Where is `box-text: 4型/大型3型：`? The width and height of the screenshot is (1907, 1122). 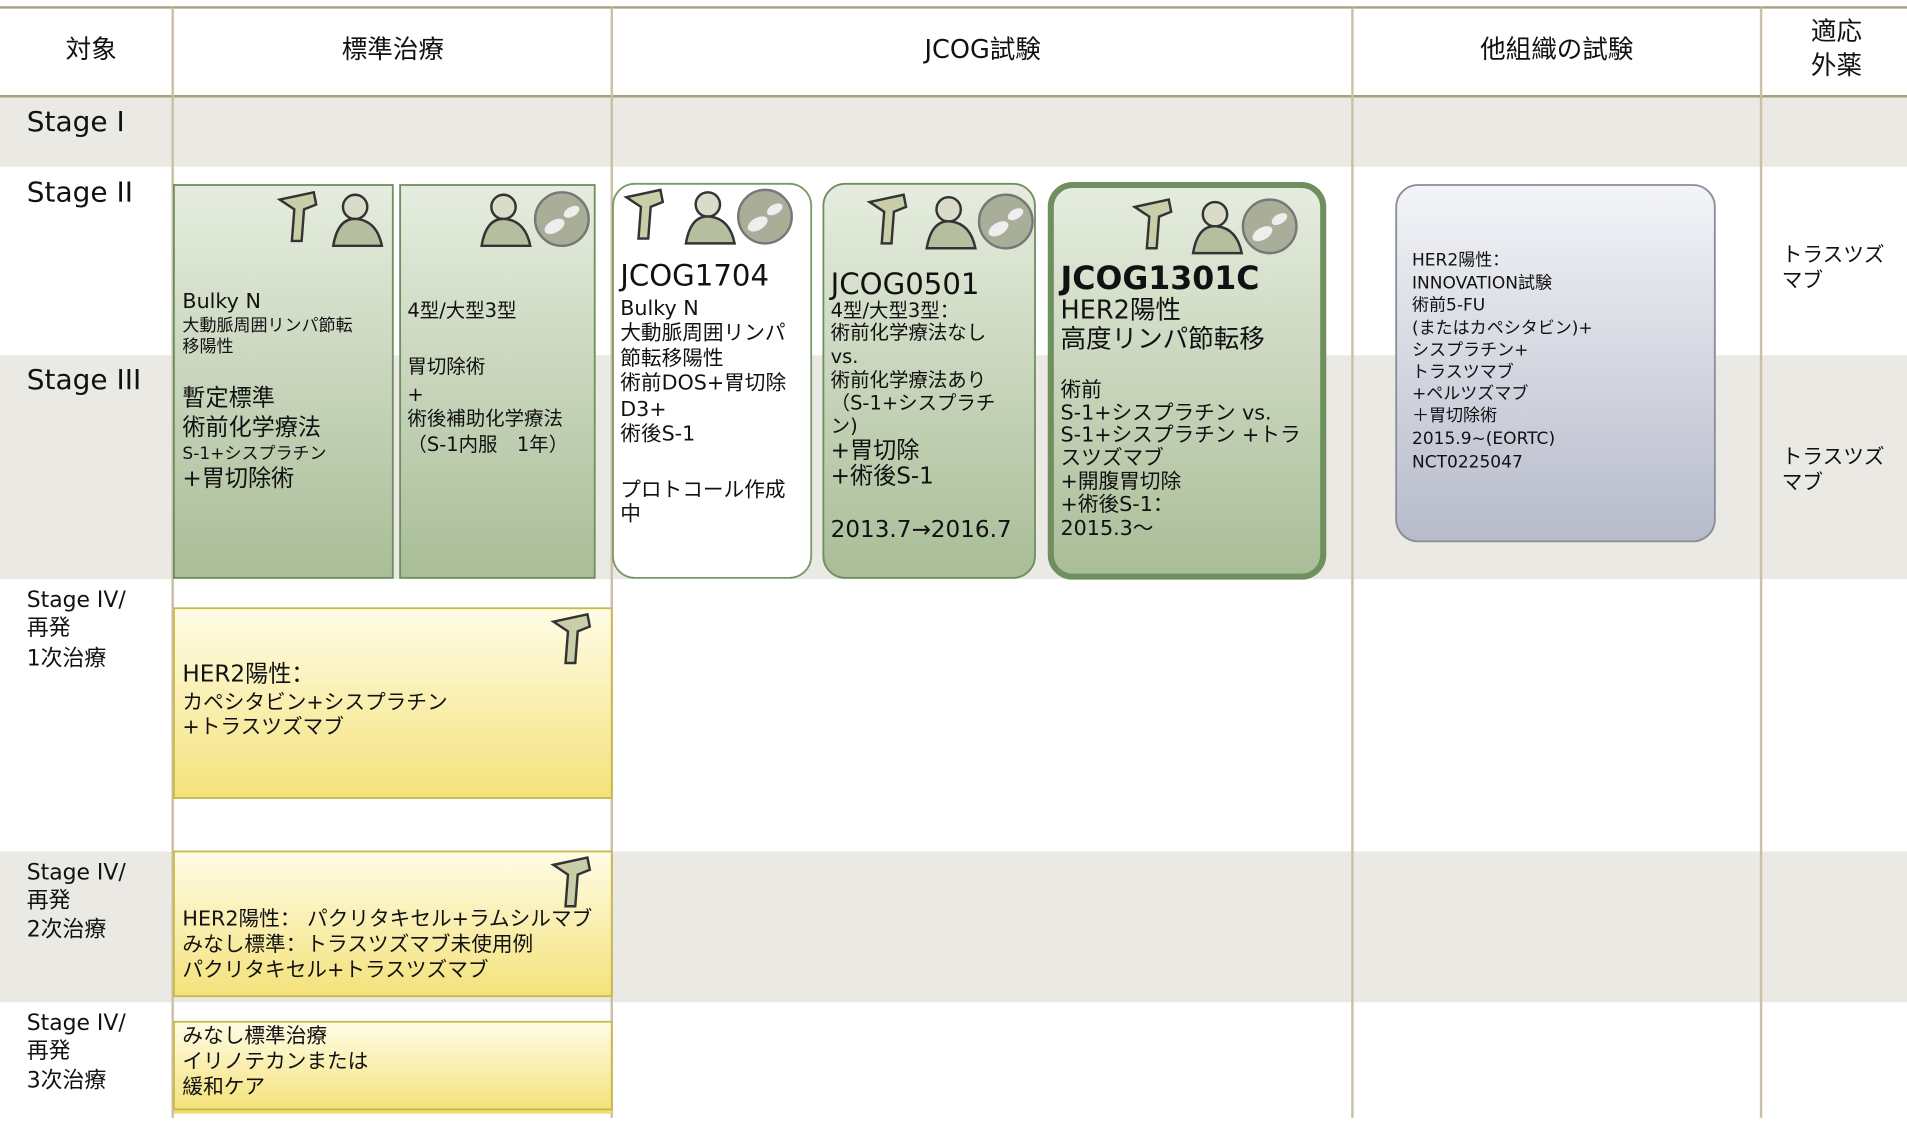
box-text: 4型/大型3型： is located at coordinates (895, 310).